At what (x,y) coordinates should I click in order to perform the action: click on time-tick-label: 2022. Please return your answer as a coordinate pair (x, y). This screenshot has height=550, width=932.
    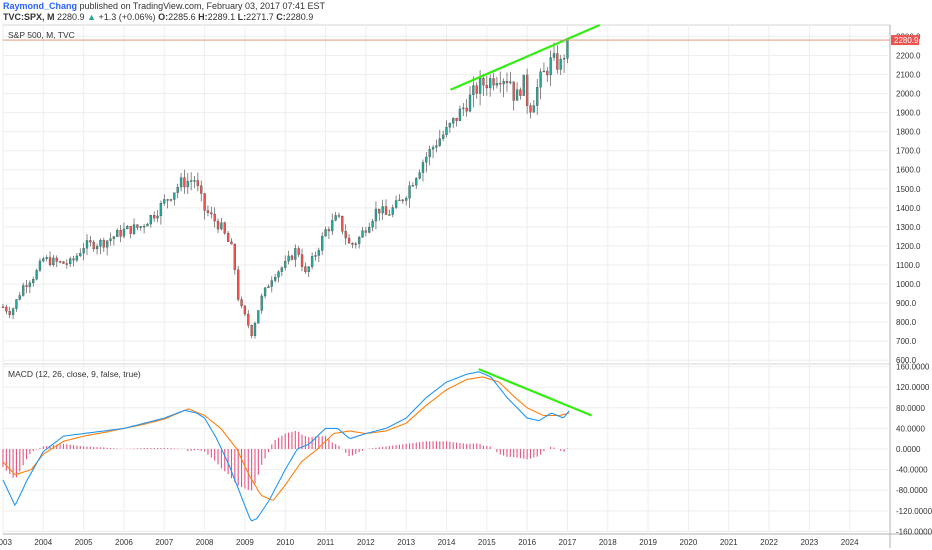
    Looking at the image, I should click on (769, 542).